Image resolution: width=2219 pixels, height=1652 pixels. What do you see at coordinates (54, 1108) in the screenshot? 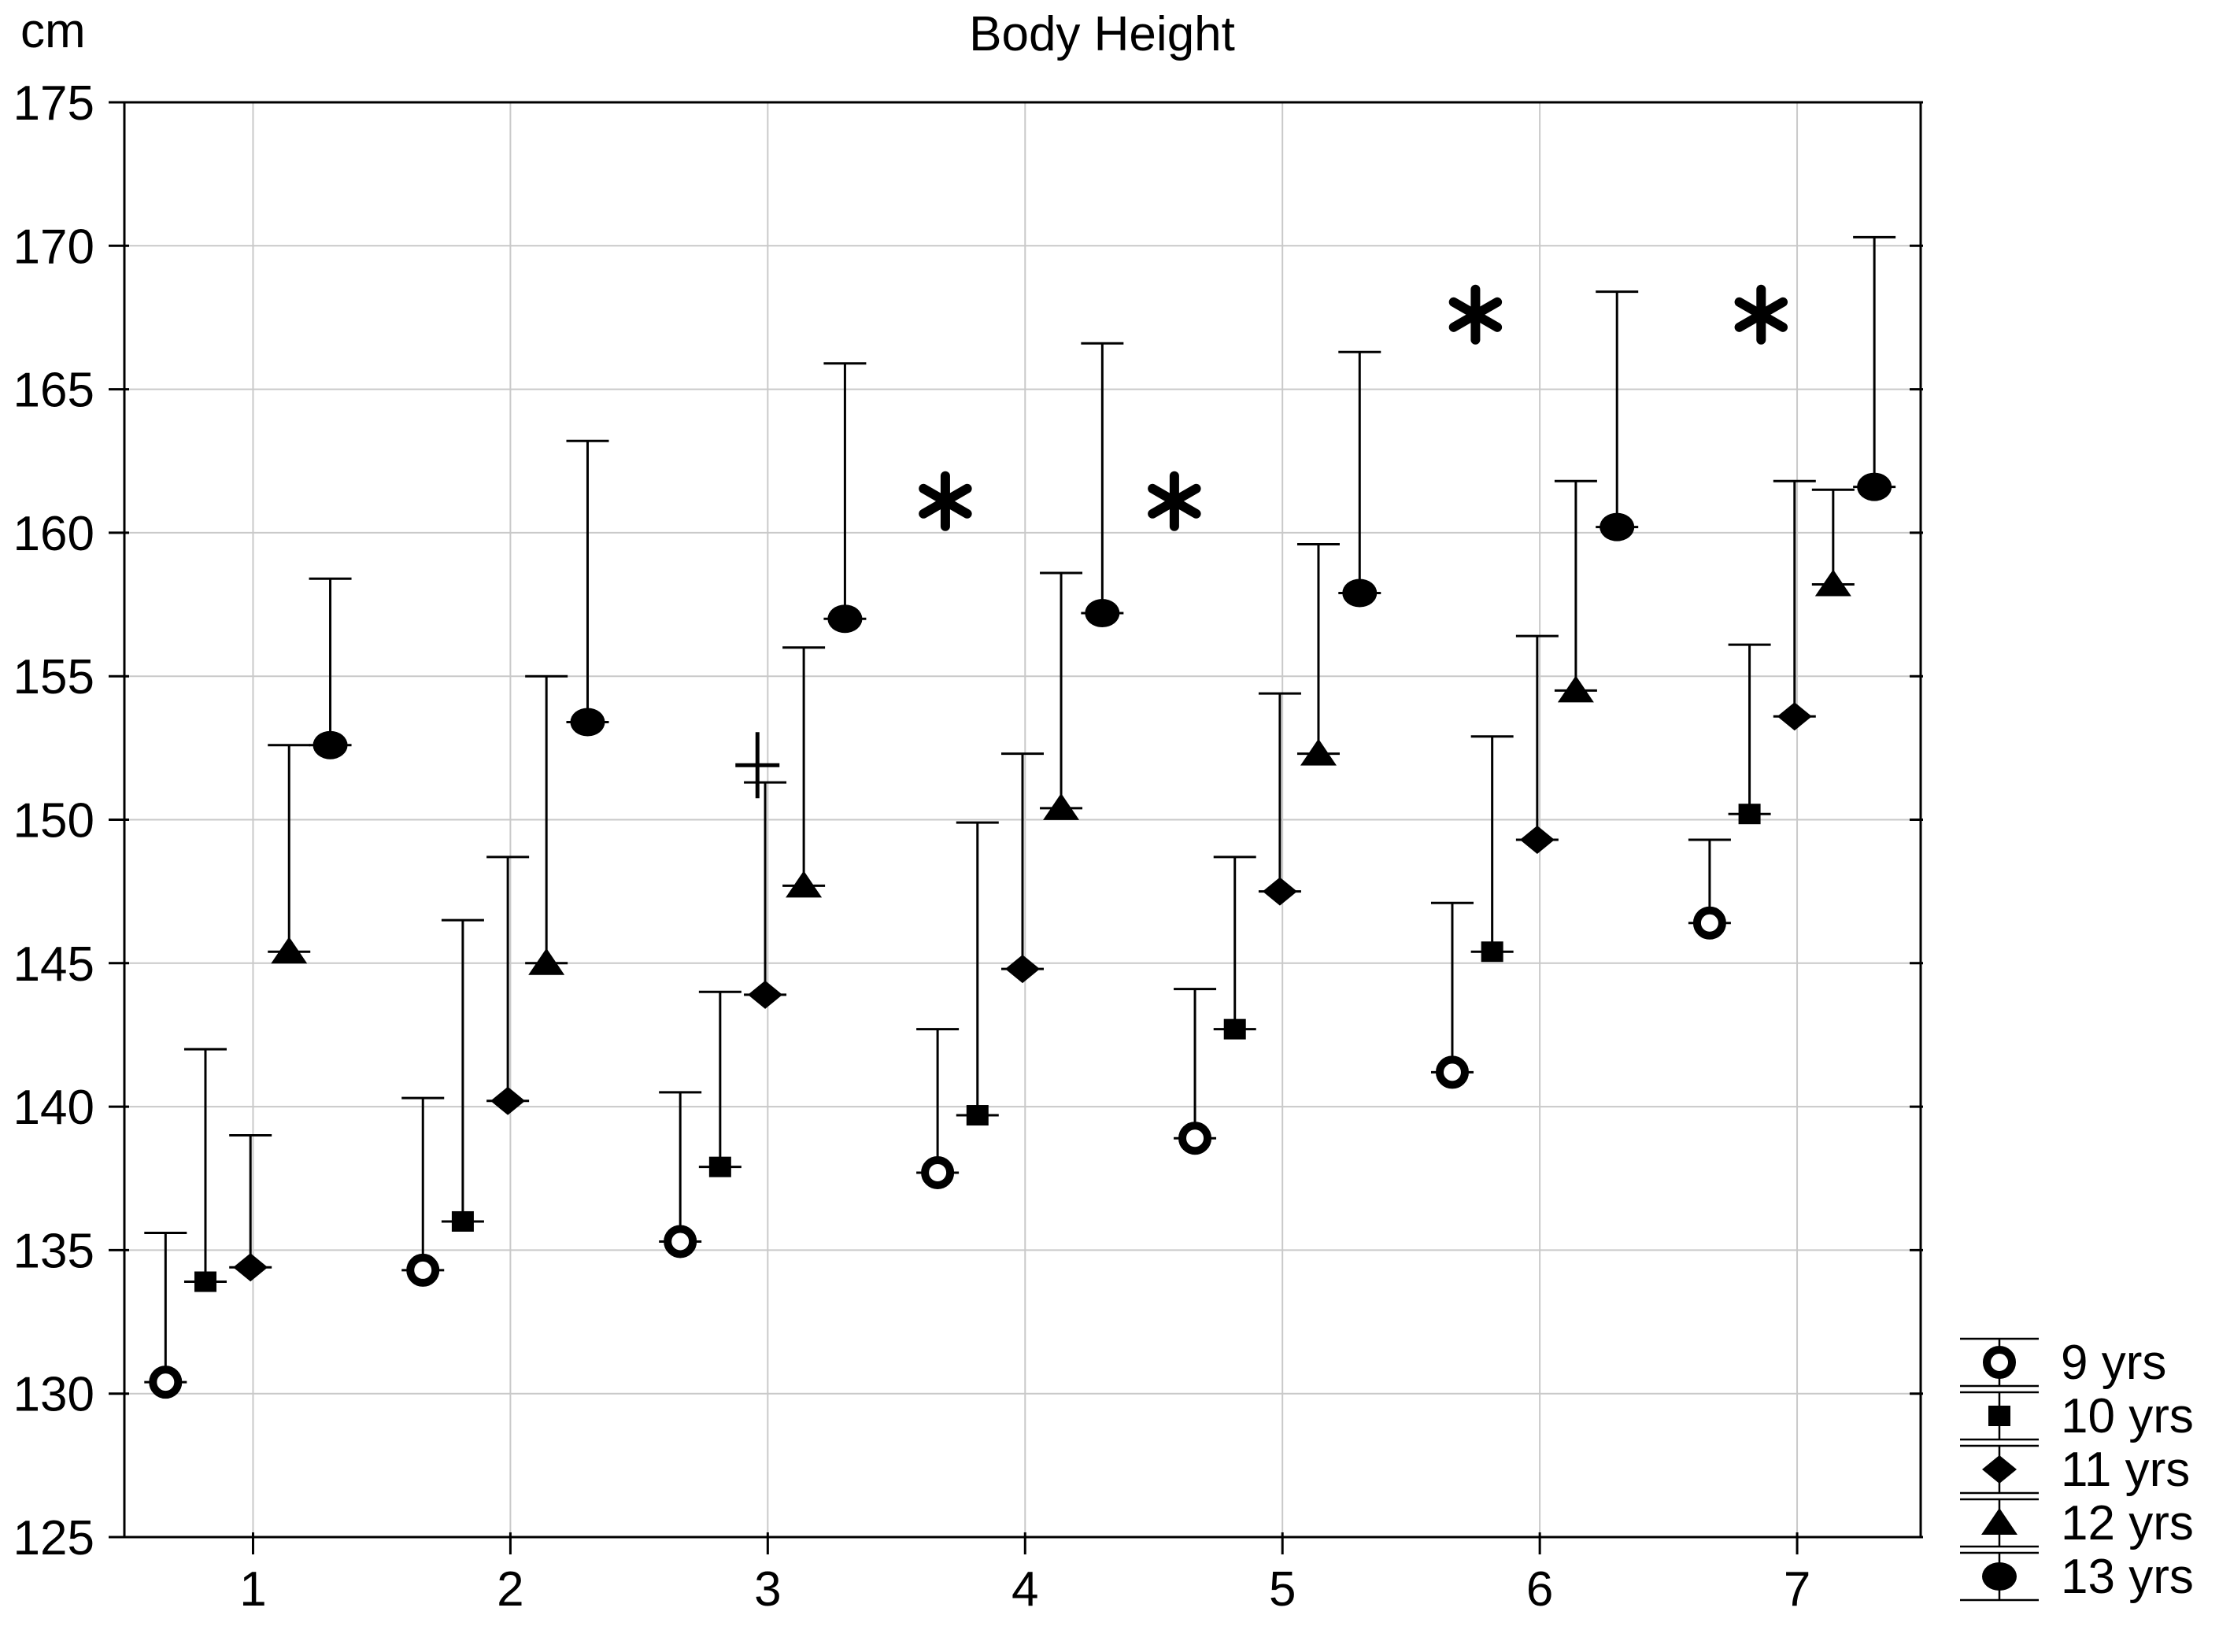
I see `y-tick-label: 140` at bounding box center [54, 1108].